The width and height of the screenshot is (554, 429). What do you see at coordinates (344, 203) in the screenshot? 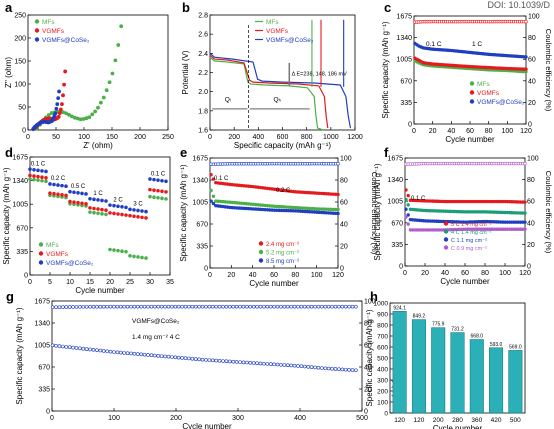
I see `y2-tick-label: 60` at bounding box center [344, 203].